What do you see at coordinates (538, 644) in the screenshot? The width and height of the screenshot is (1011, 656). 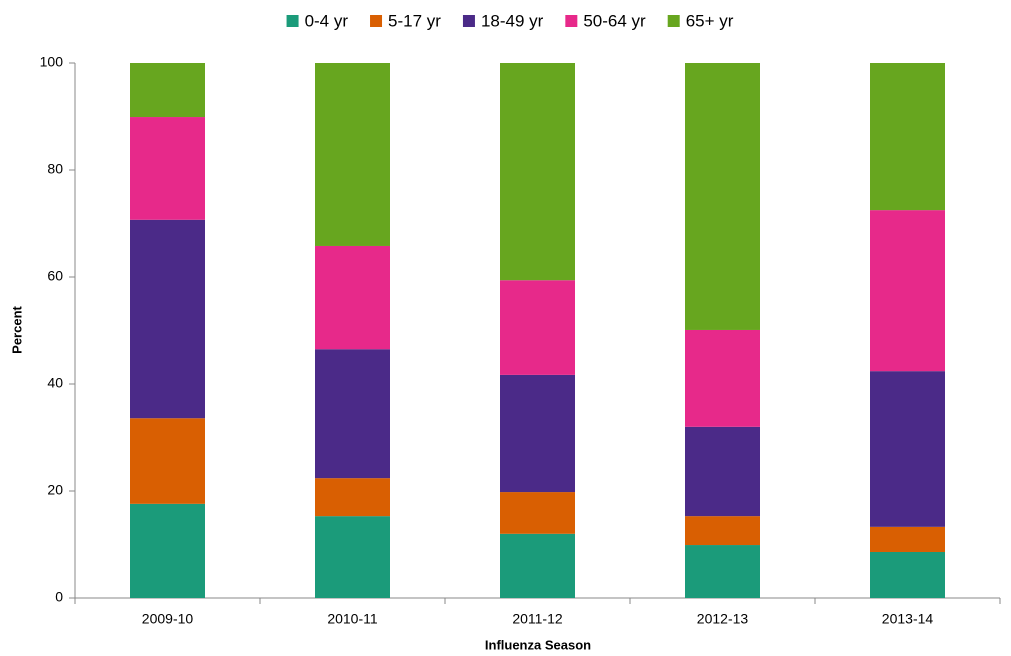 I see `x-axis-title: Influenza Season` at bounding box center [538, 644].